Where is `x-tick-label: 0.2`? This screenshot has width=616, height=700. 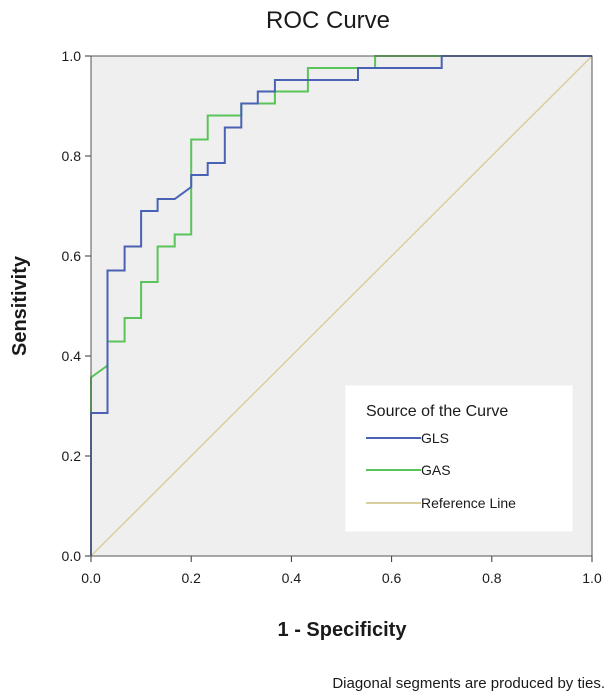
x-tick-label: 0.2 is located at coordinates (191, 578).